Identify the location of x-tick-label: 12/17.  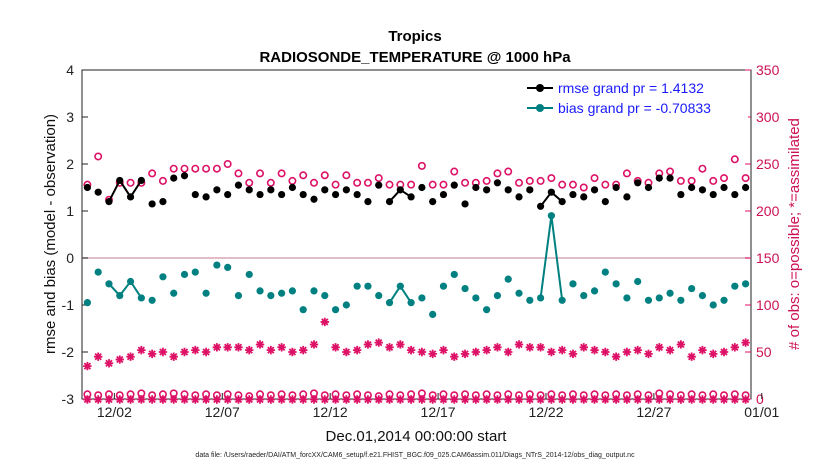
(438, 412).